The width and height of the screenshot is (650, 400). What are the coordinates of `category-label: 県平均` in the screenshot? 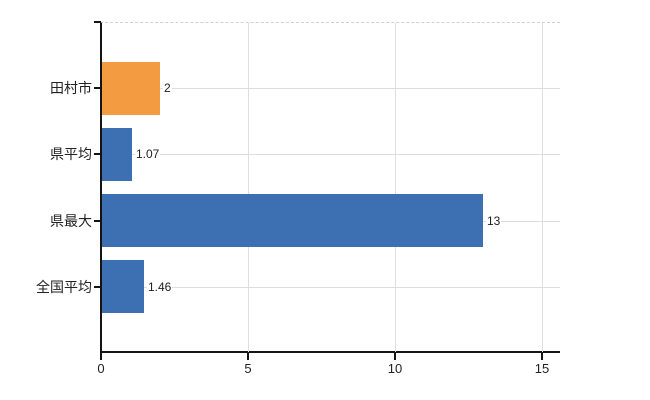 It's located at (71, 154).